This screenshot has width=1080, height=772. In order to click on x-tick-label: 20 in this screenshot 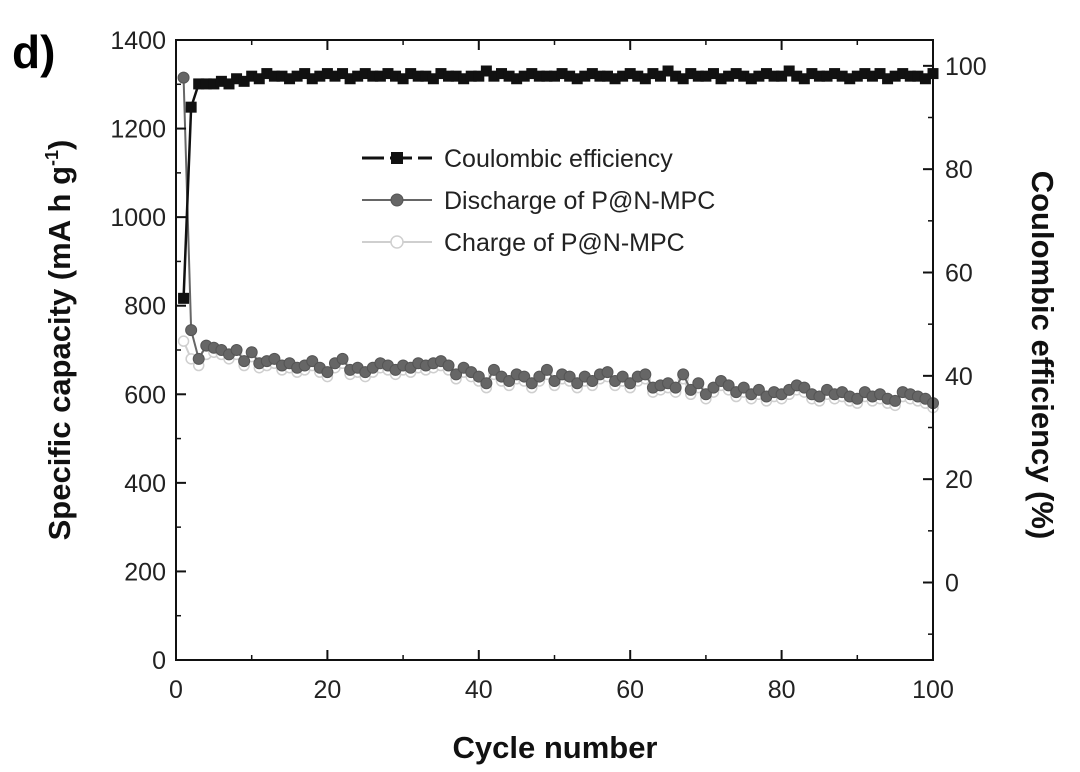, I will do `click(327, 690)`.